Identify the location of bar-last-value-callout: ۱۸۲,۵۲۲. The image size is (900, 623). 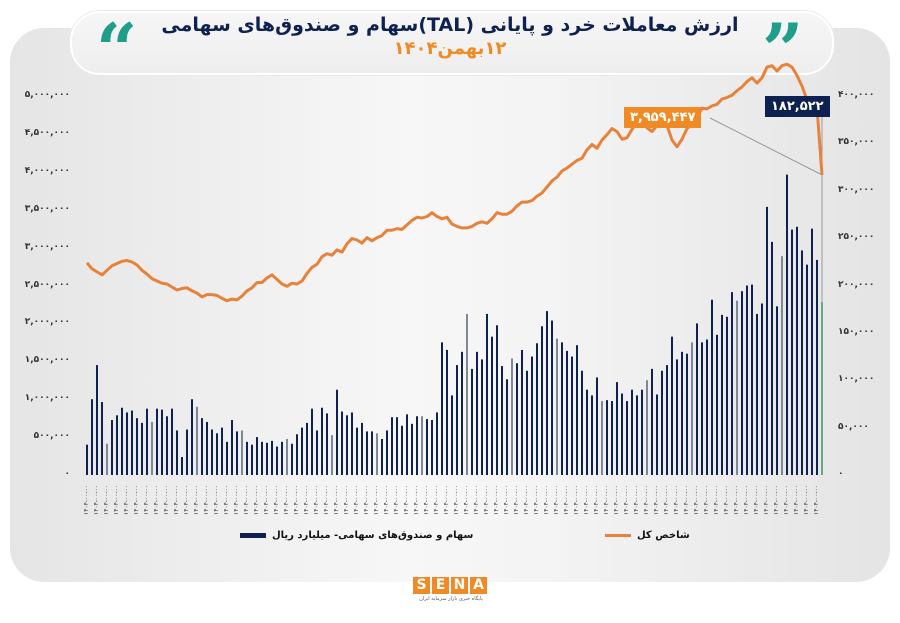
(797, 106).